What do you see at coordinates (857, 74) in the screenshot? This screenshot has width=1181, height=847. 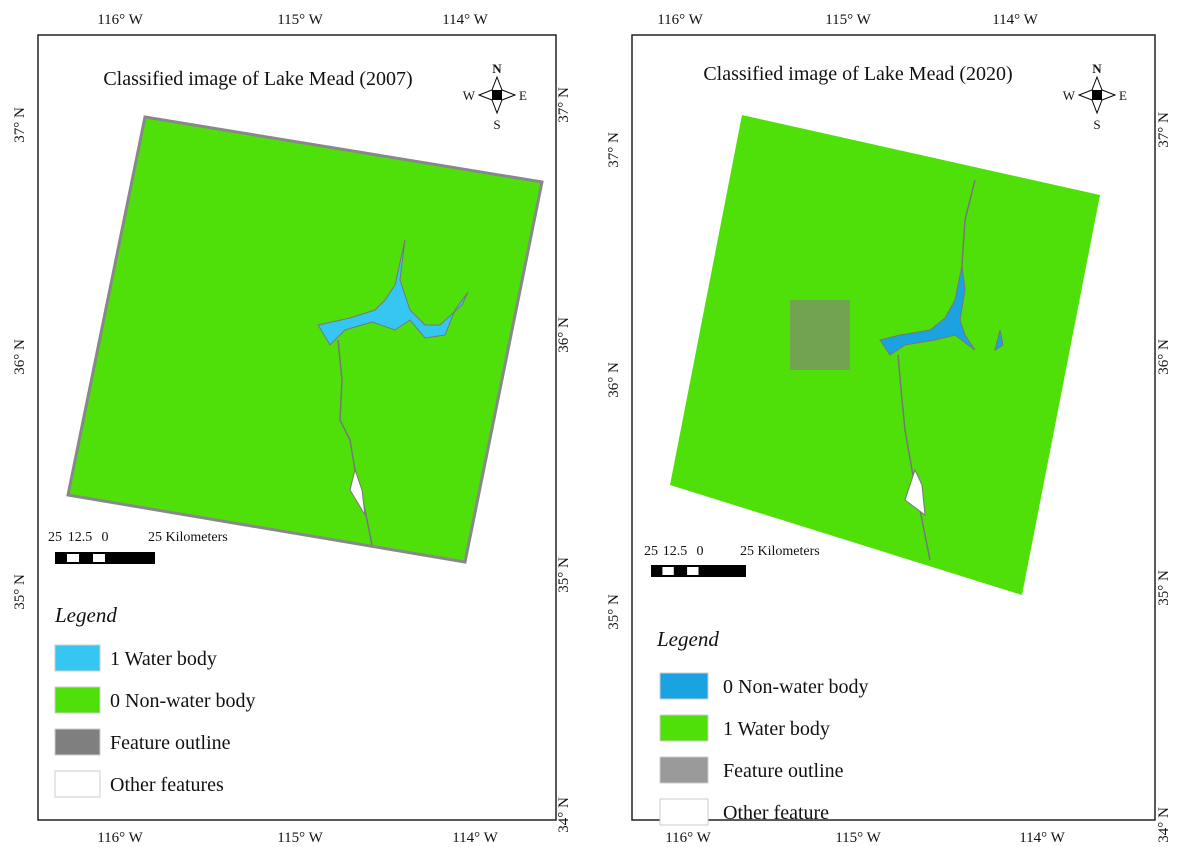 I see `map-title: Classified image of Lake Mead (2020)` at bounding box center [857, 74].